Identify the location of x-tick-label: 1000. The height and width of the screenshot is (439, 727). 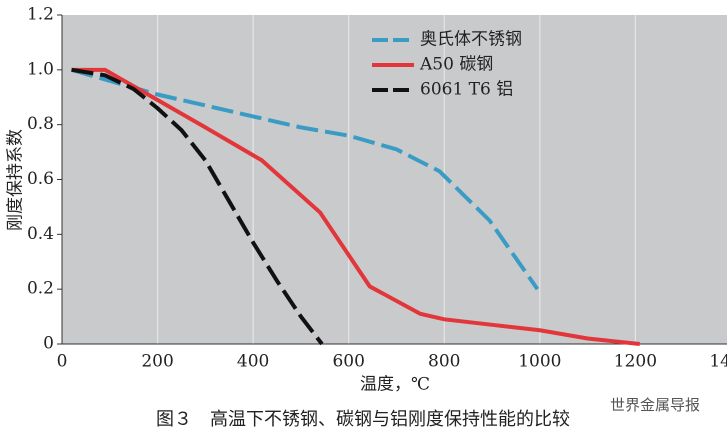
(539, 362).